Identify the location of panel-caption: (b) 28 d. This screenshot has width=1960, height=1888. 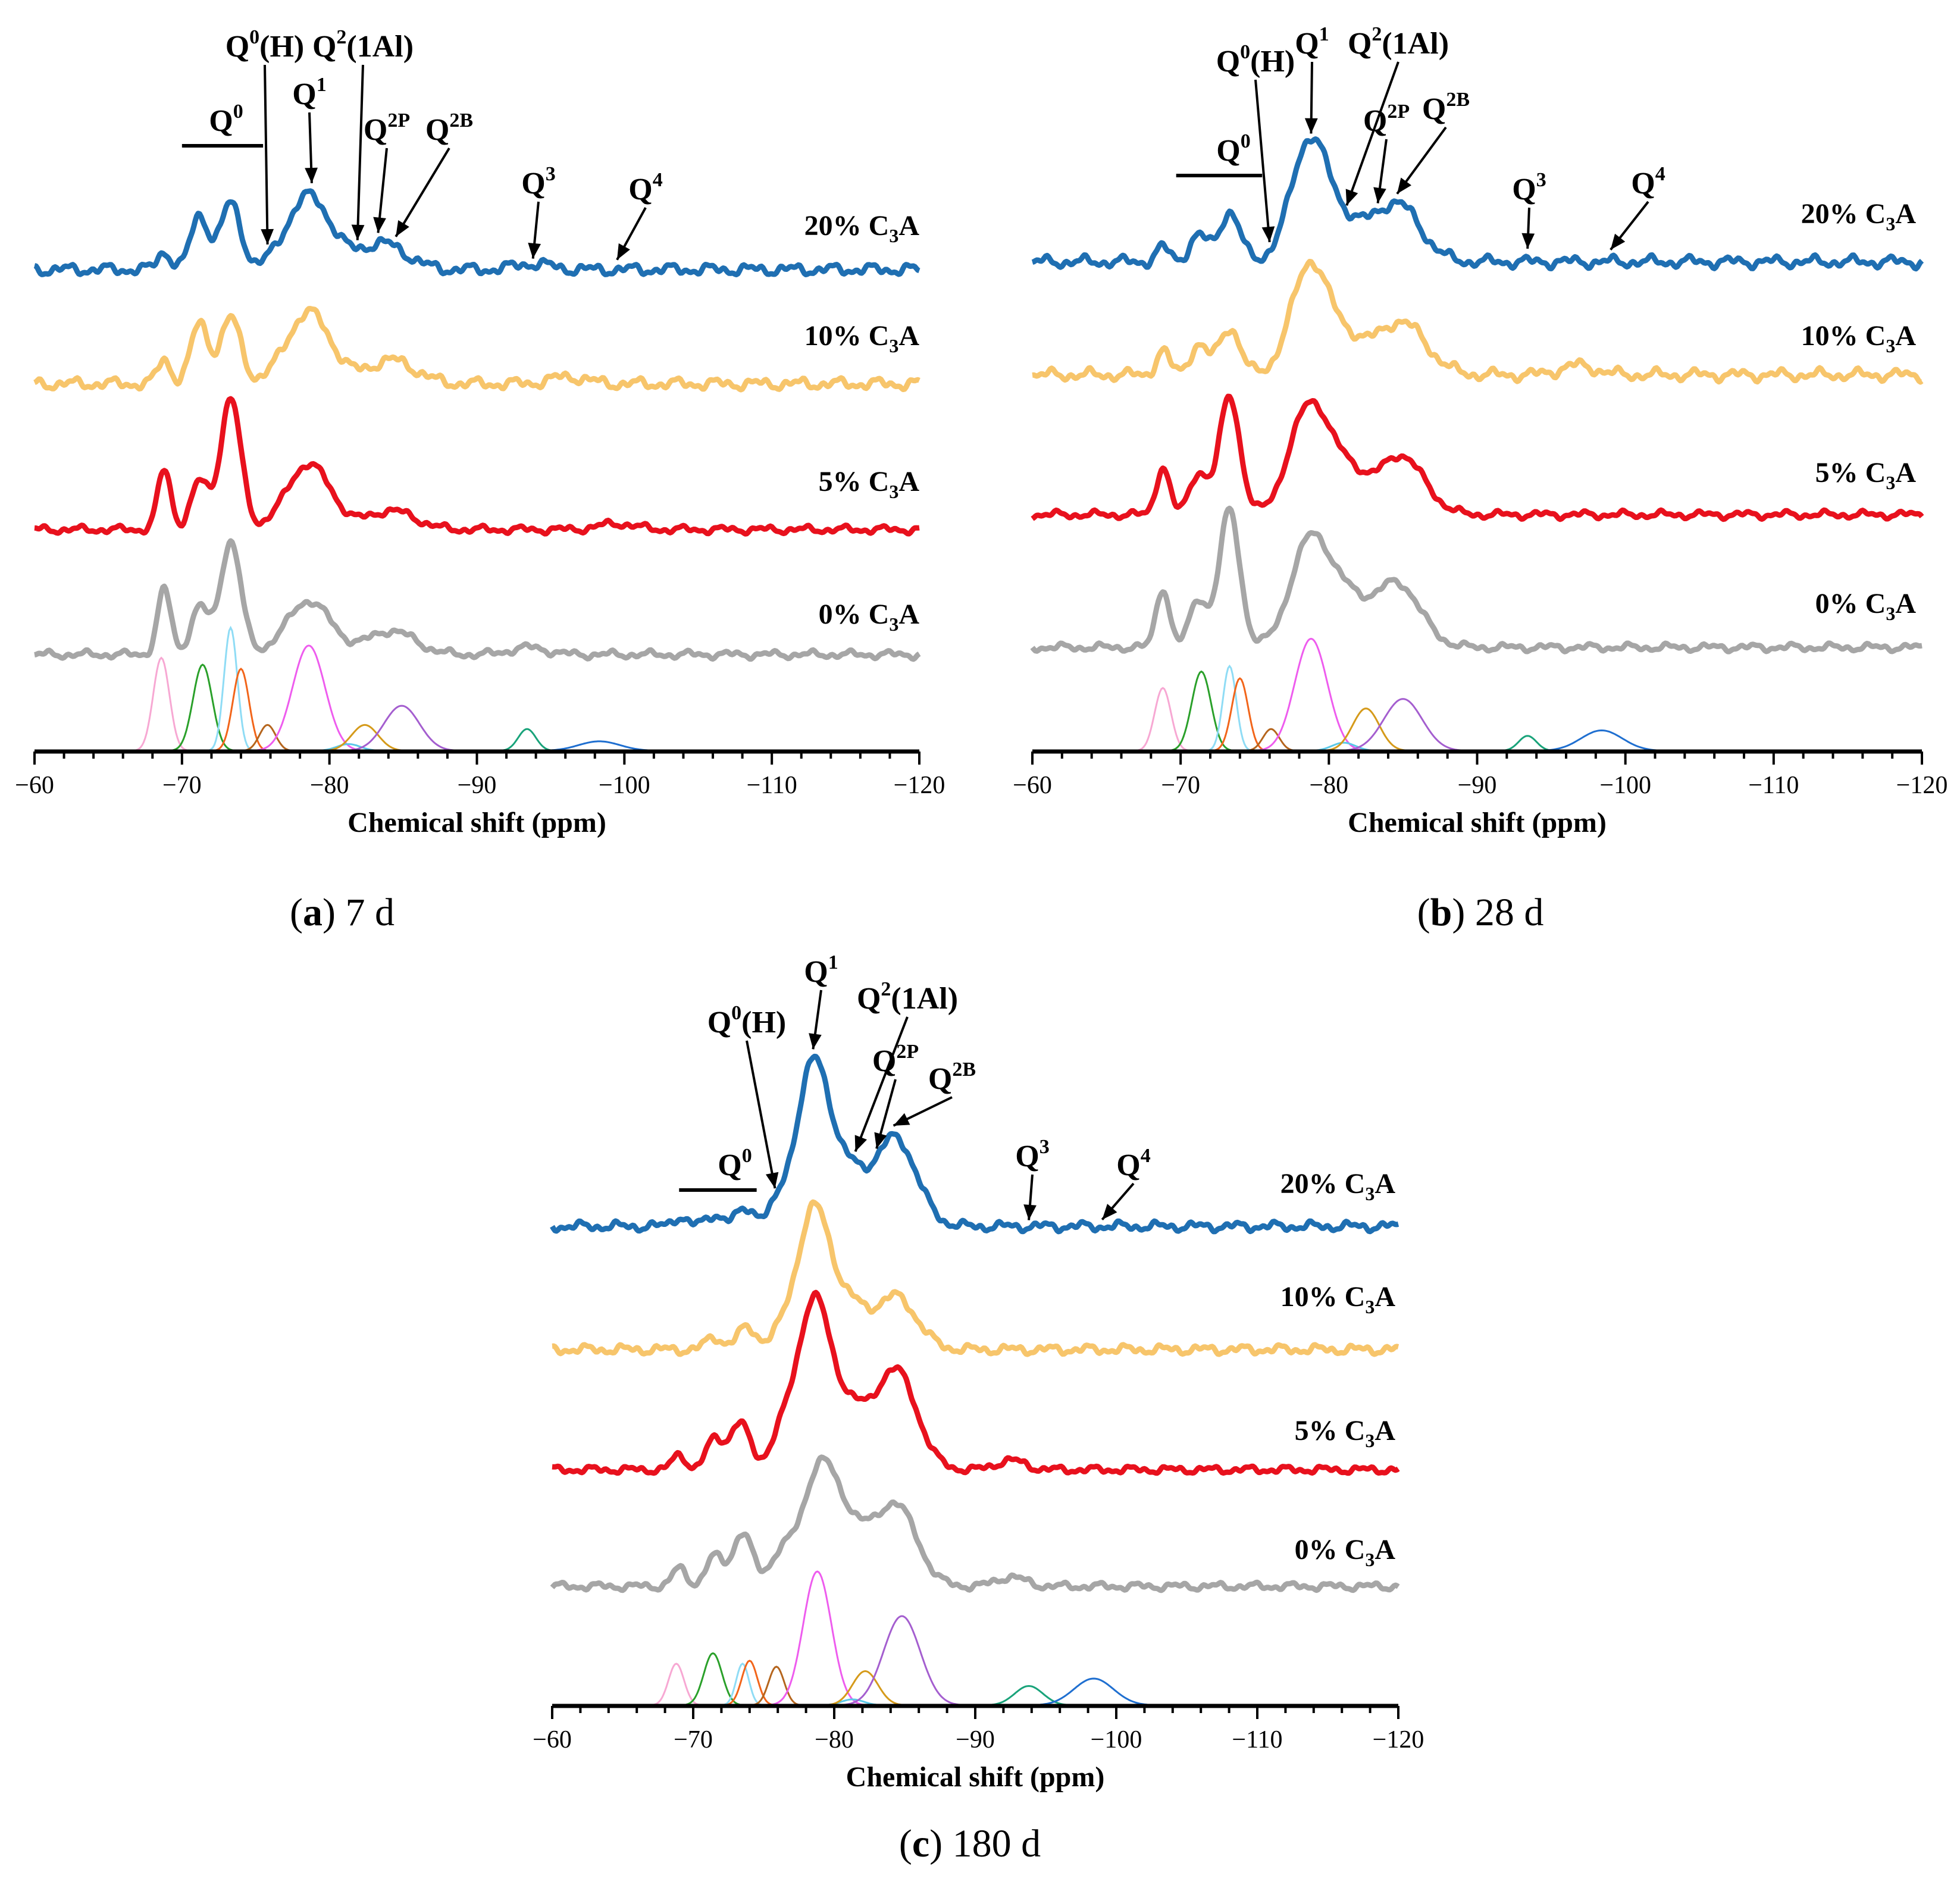
(1480, 913).